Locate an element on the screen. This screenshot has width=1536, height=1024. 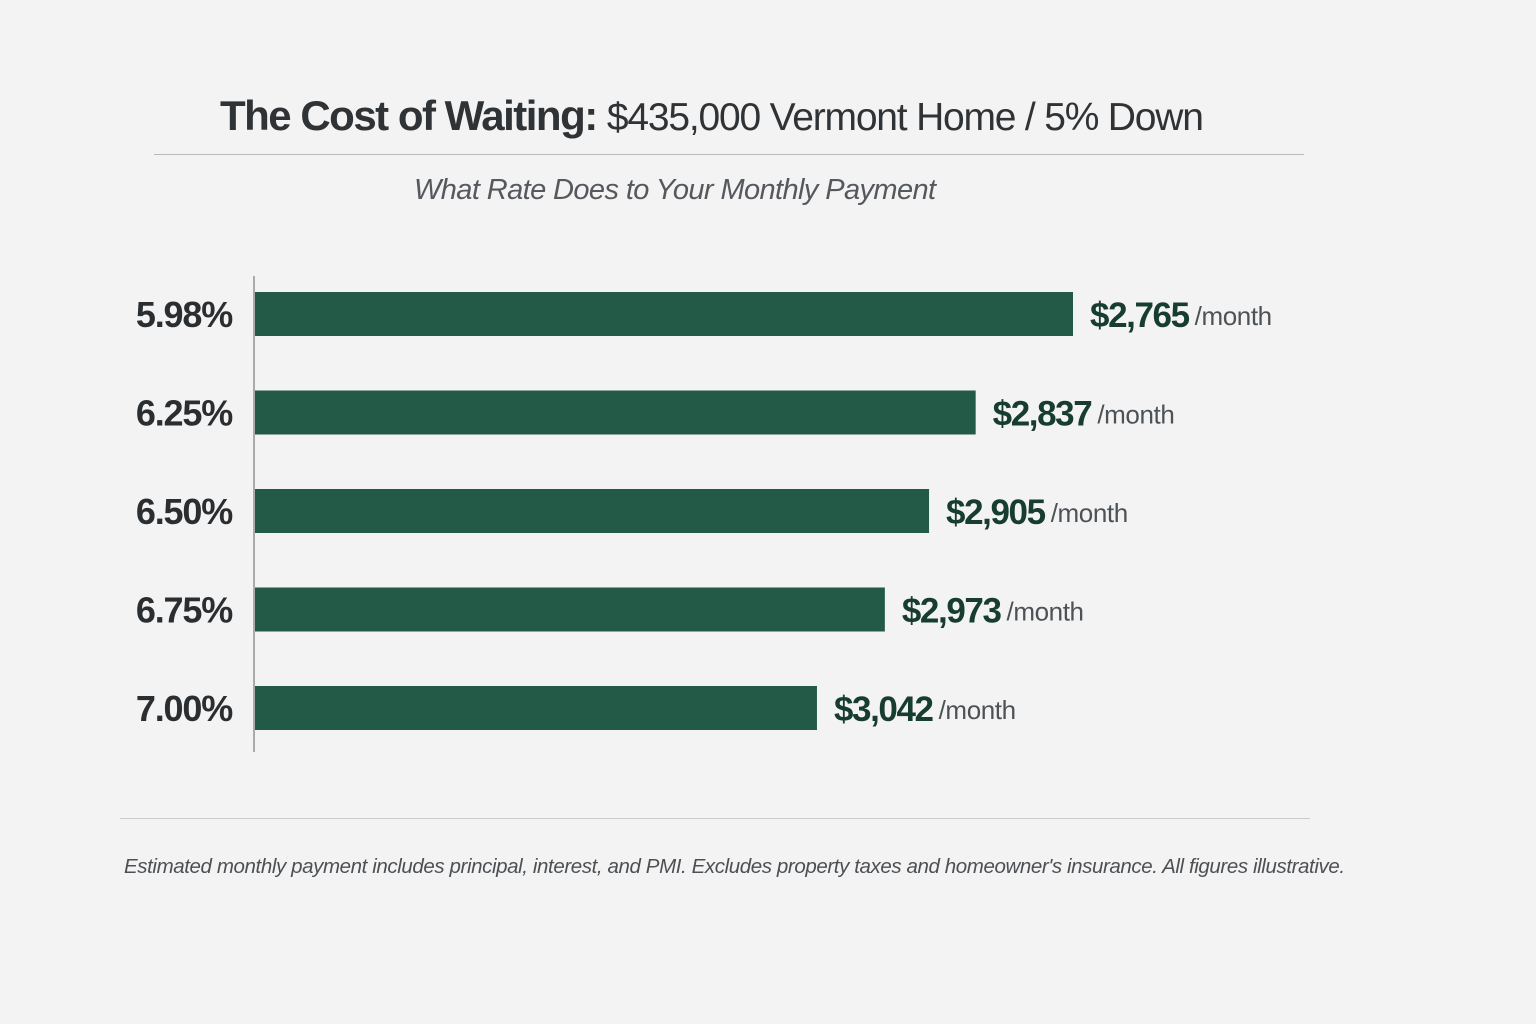
title-divider is located at coordinates (729, 154).